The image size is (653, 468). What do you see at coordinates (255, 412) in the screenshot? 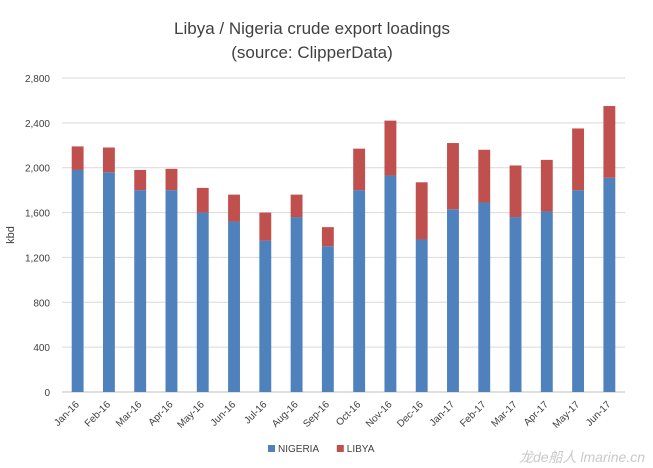
I see `x-tick-label: Jul-16` at bounding box center [255, 412].